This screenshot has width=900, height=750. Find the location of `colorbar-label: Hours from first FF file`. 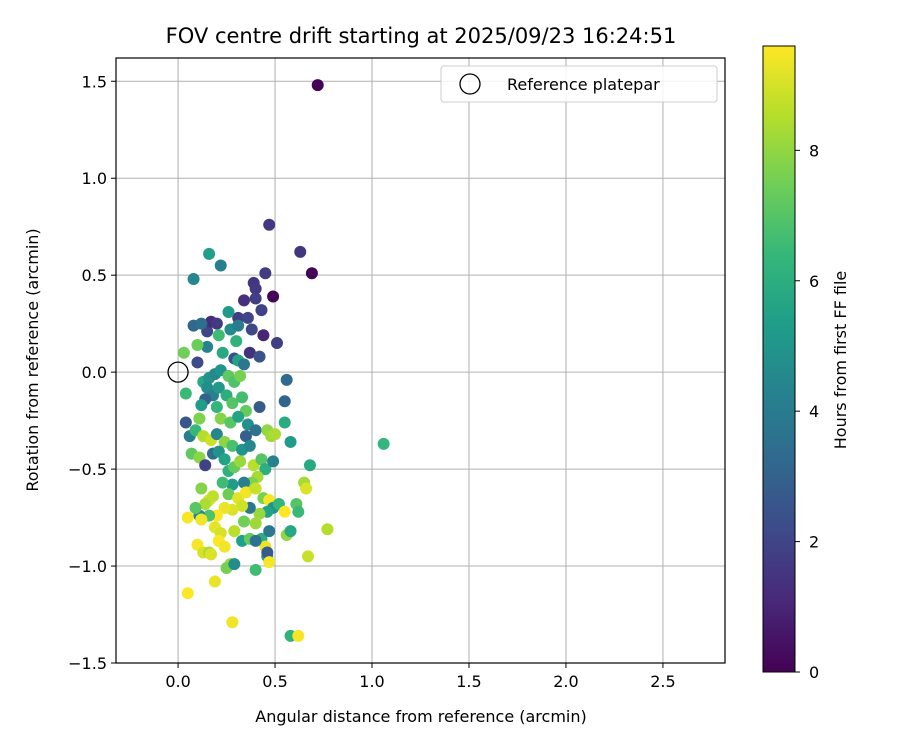

colorbar-label: Hours from first FF file is located at coordinates (840, 360).